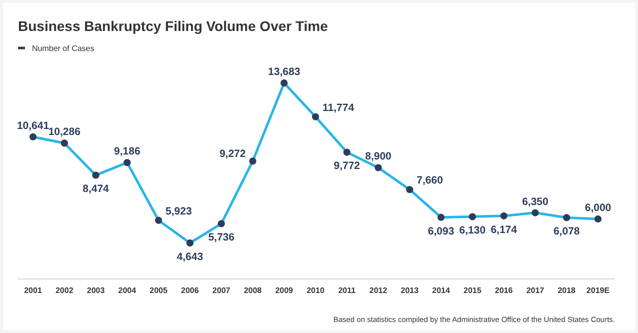 The image size is (638, 333). Describe the element at coordinates (64, 132) in the screenshot. I see `data-label: 10,286` at that location.